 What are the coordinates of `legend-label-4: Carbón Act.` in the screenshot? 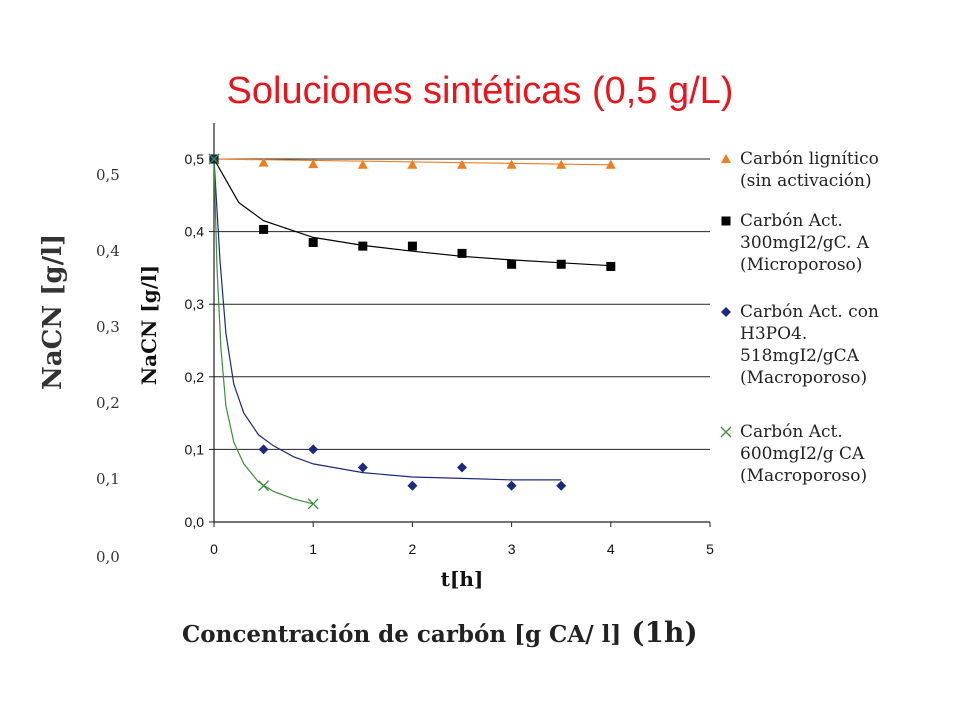 It's located at (791, 432).